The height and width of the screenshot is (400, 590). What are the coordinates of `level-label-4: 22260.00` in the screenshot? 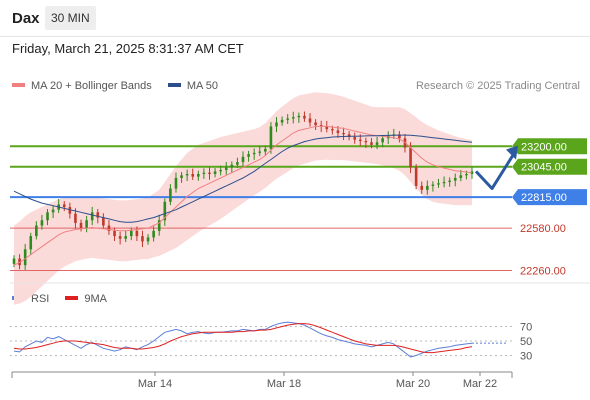 It's located at (543, 271).